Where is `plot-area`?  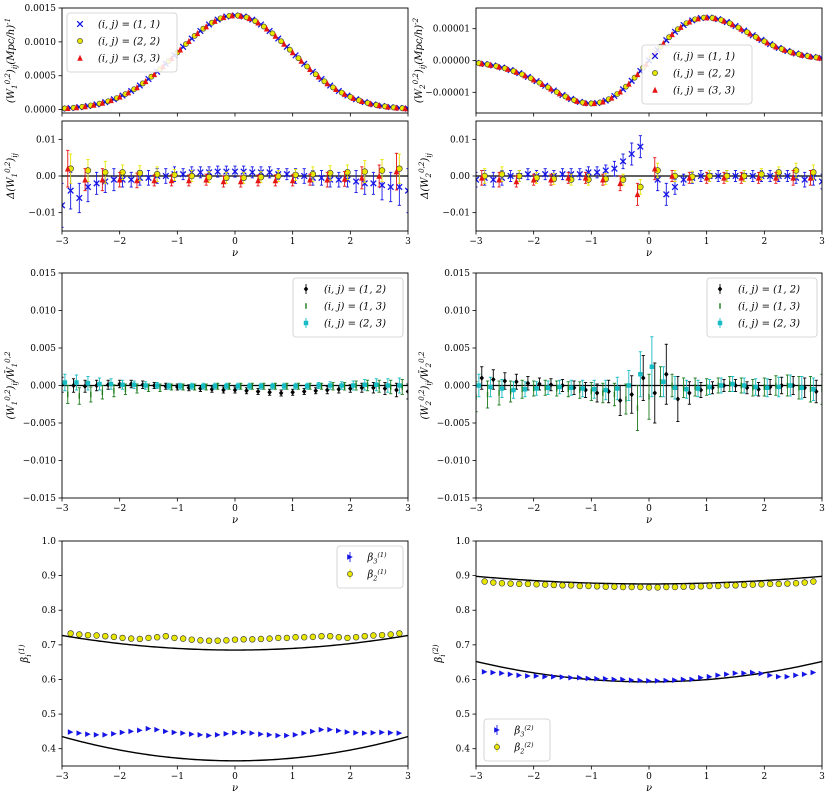 plot-area is located at coordinates (649, 383).